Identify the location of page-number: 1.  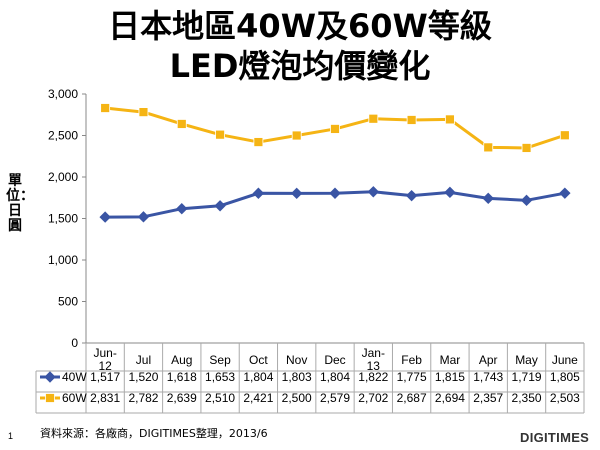
(11, 436).